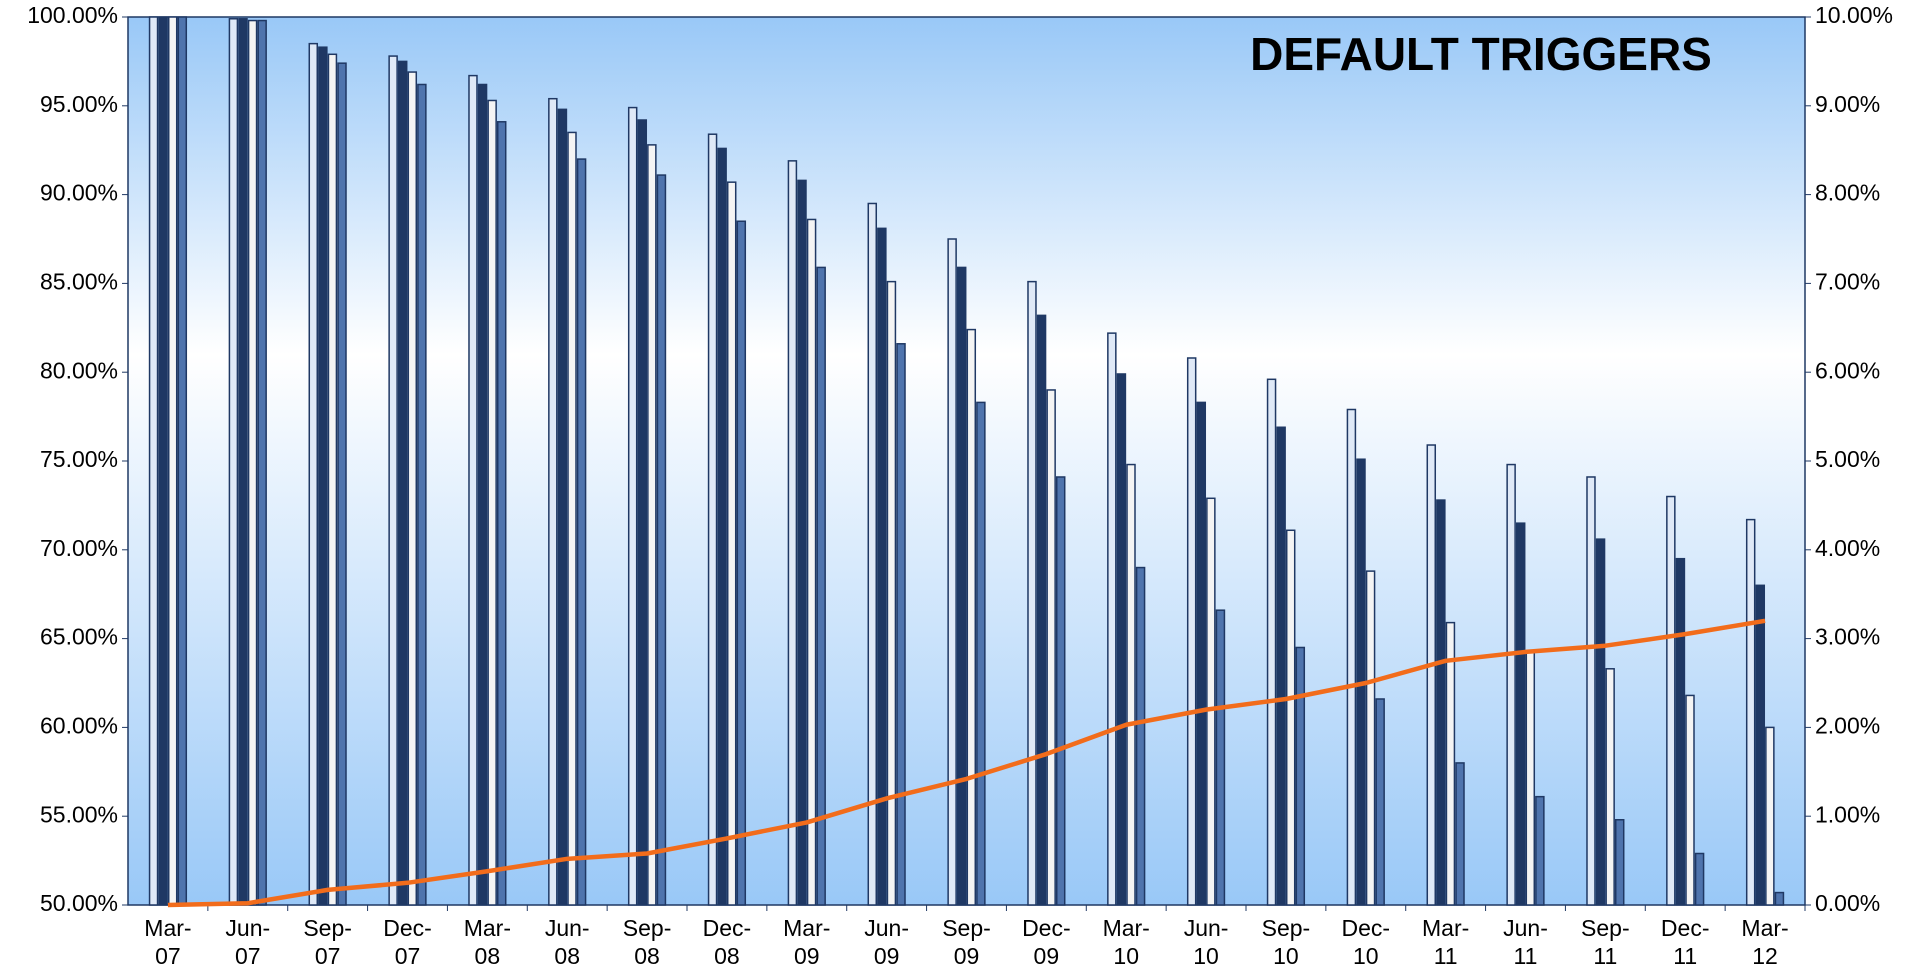 The image size is (1919, 980). I want to click on x-tick-label: Jun-11, so click(1525, 942).